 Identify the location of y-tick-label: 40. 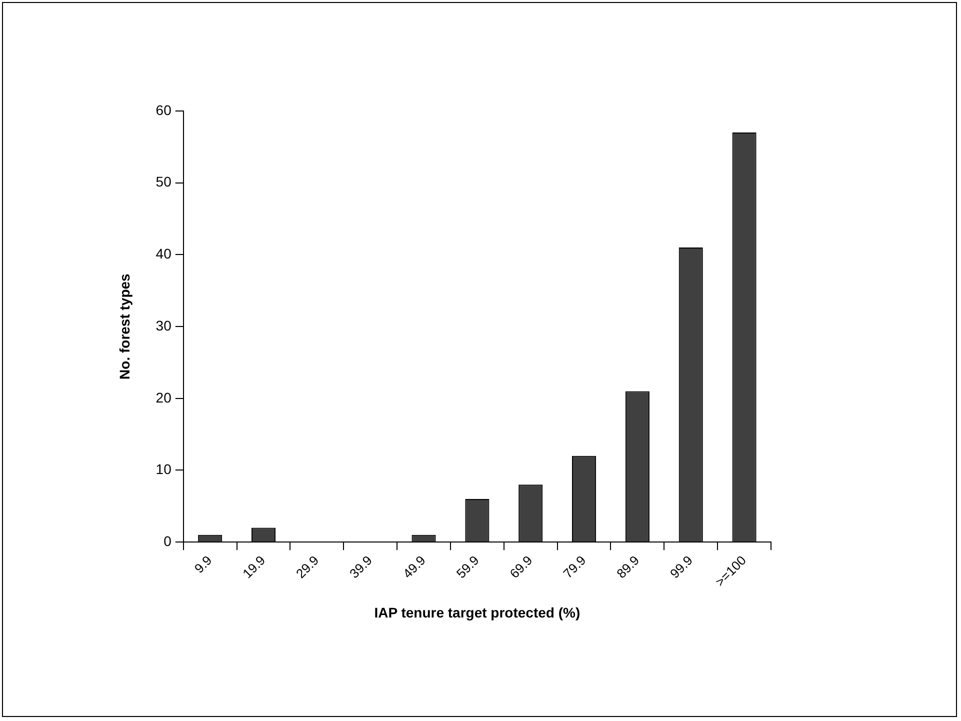
(164, 254).